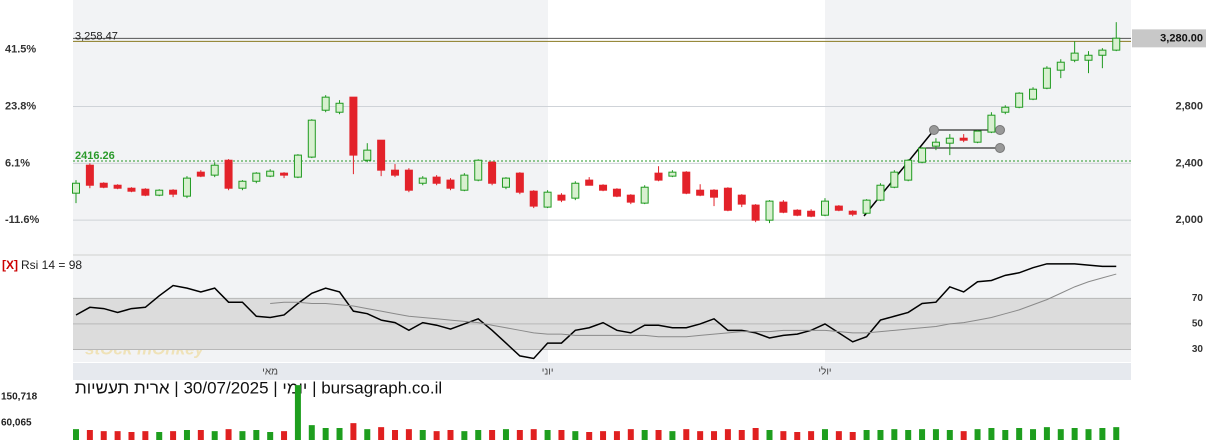 This screenshot has height=447, width=1206. I want to click on last-price-label: 3,280.00, so click(1181, 38).